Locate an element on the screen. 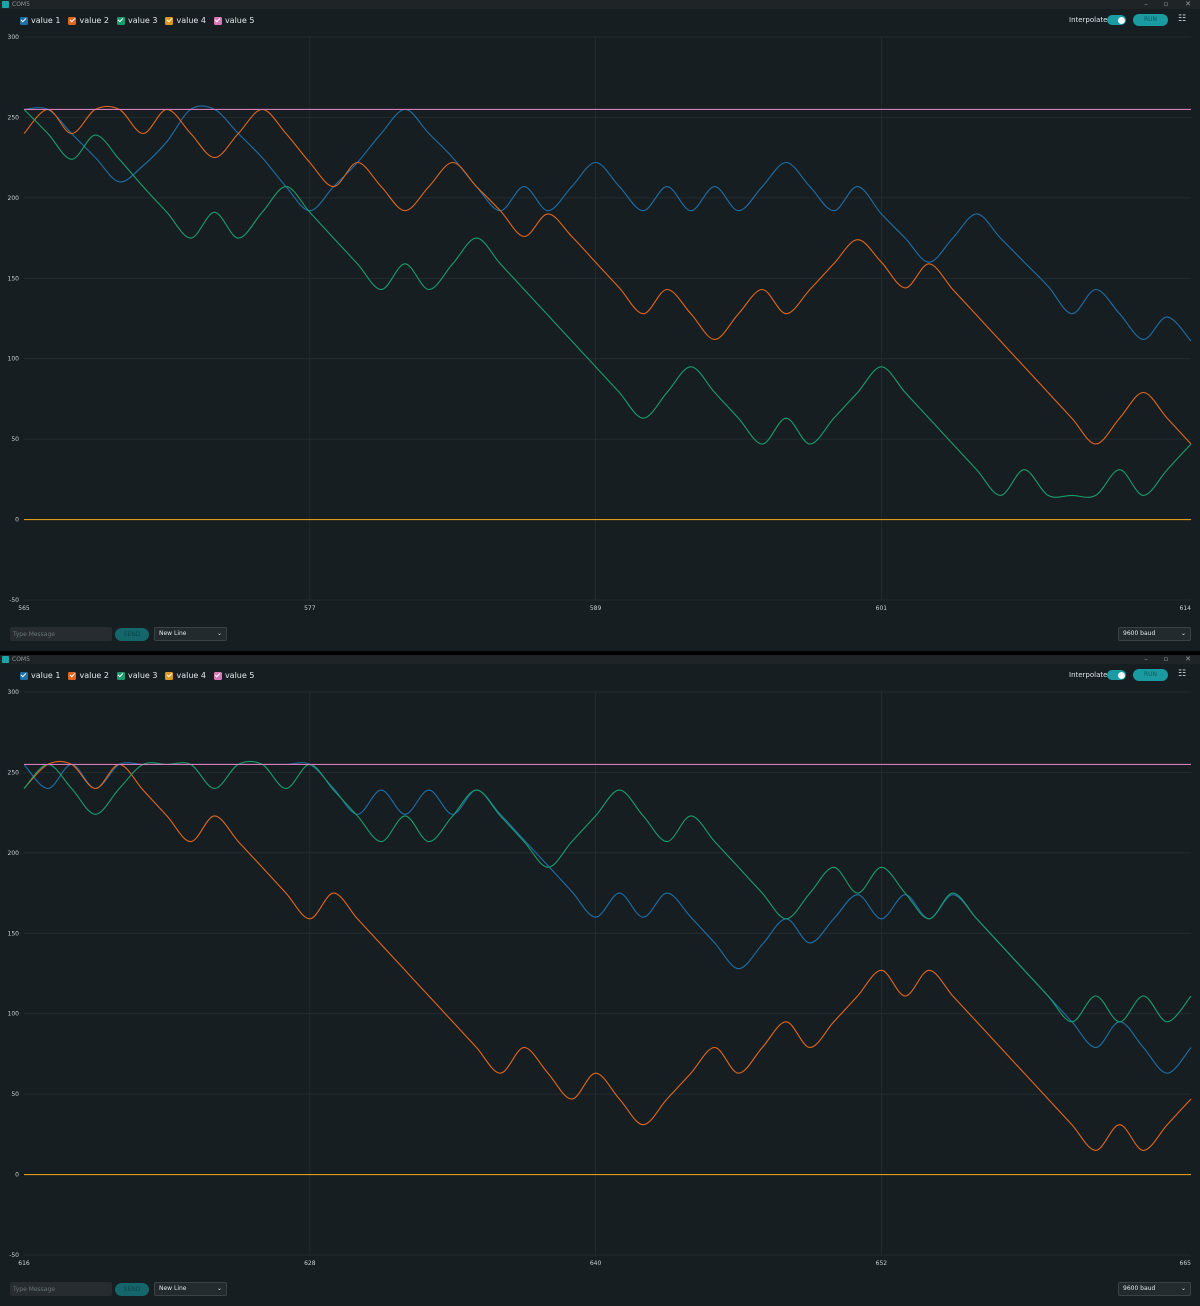  x-tick-label: 614 is located at coordinates (1186, 608).